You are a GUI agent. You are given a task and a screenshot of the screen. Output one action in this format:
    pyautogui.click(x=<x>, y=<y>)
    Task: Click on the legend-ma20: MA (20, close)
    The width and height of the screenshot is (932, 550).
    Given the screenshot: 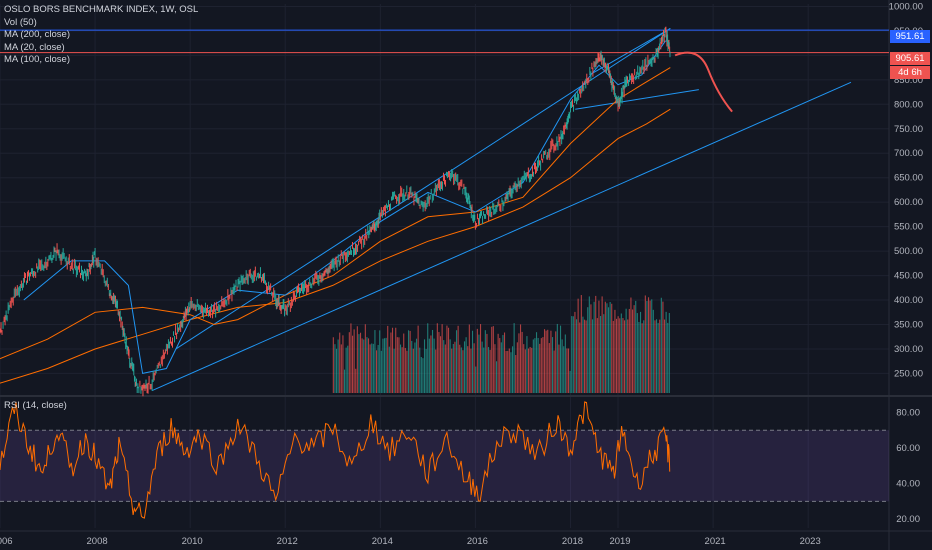 What is the action you would take?
    pyautogui.click(x=34, y=47)
    